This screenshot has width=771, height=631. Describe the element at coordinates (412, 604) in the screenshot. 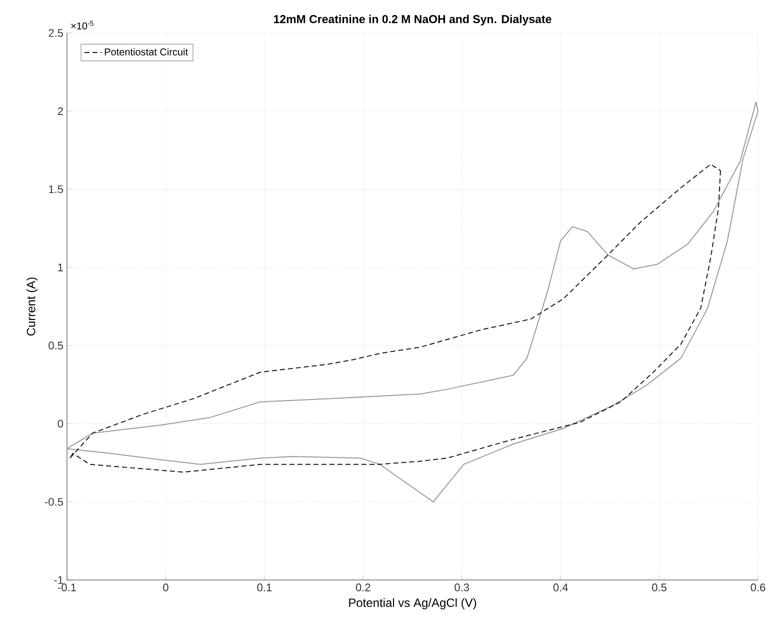

I see `x-axis-title: Potential vs Ag/AgCl (V)` at that location.